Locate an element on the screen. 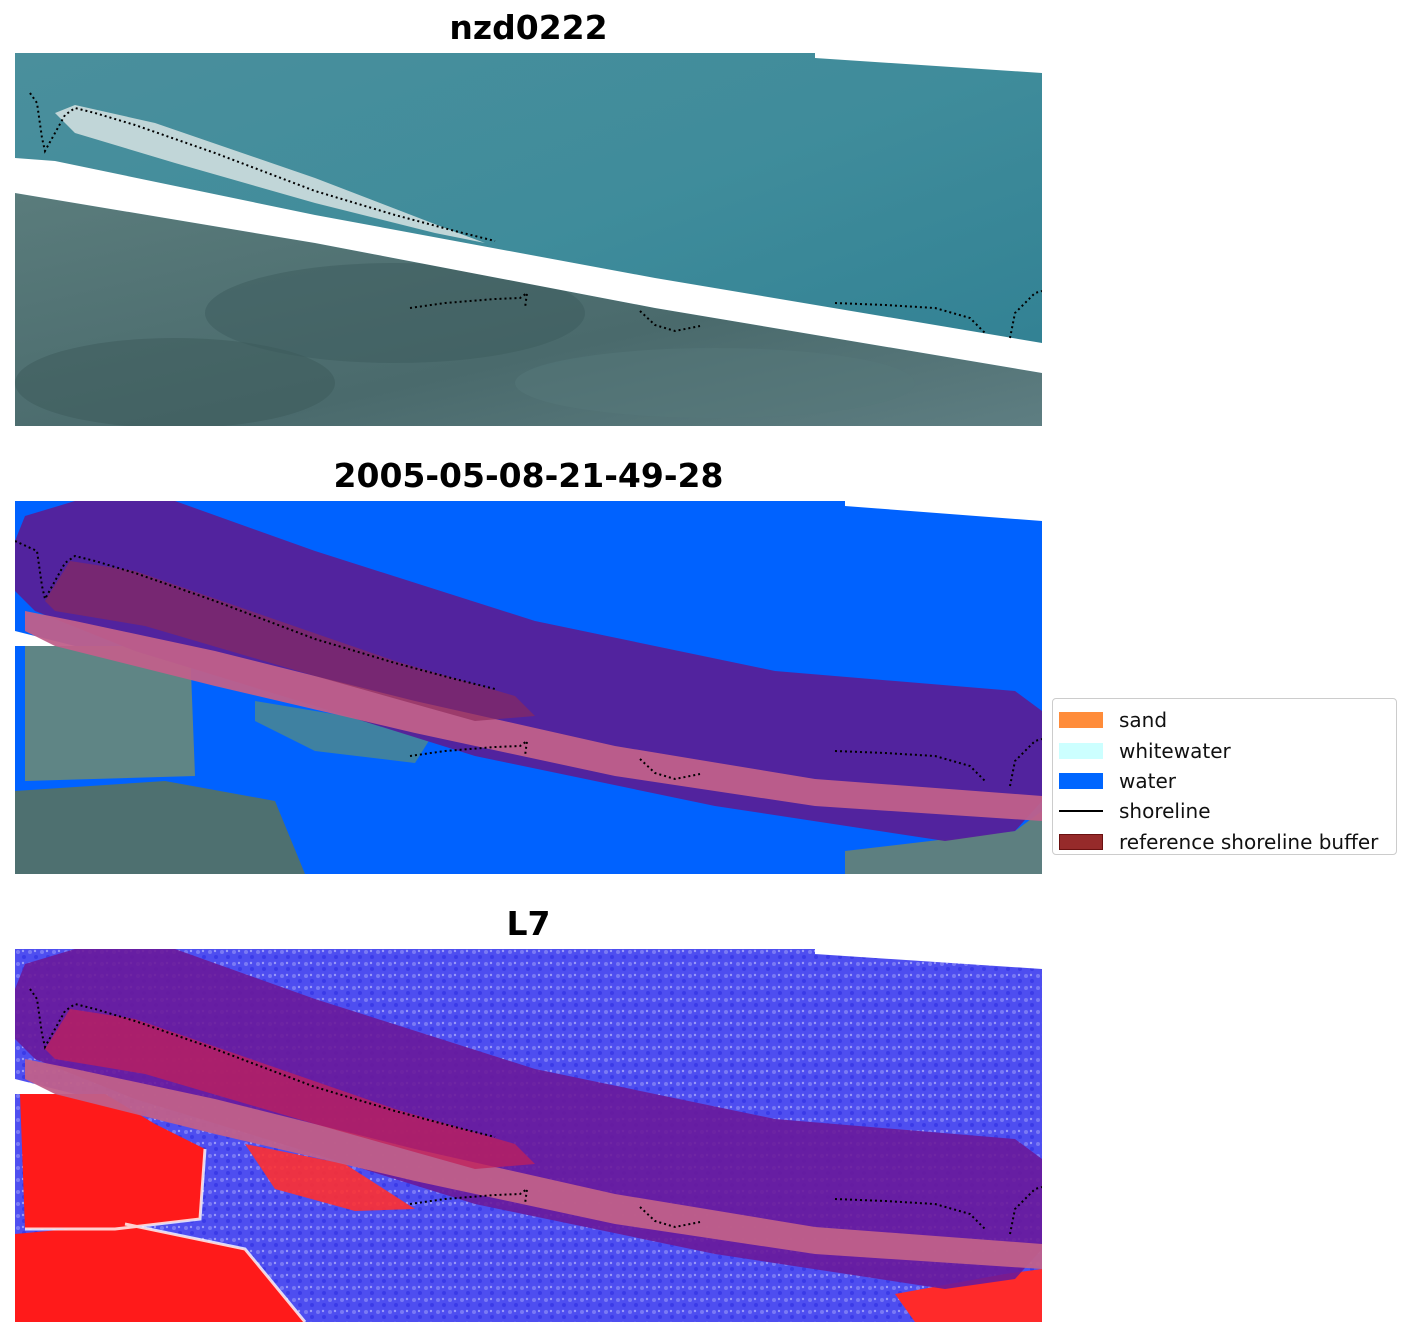 The image size is (1412, 1337). legend-item-buffer: reference shoreline buffer is located at coordinates (1227, 842).